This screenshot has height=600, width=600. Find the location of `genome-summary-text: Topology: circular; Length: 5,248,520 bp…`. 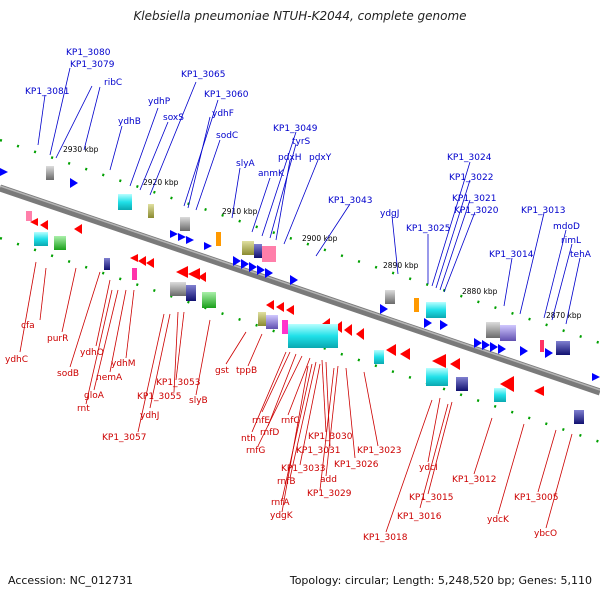

genome-summary-text: Topology: circular; Length: 5,248,520 bp… is located at coordinates (440, 580).